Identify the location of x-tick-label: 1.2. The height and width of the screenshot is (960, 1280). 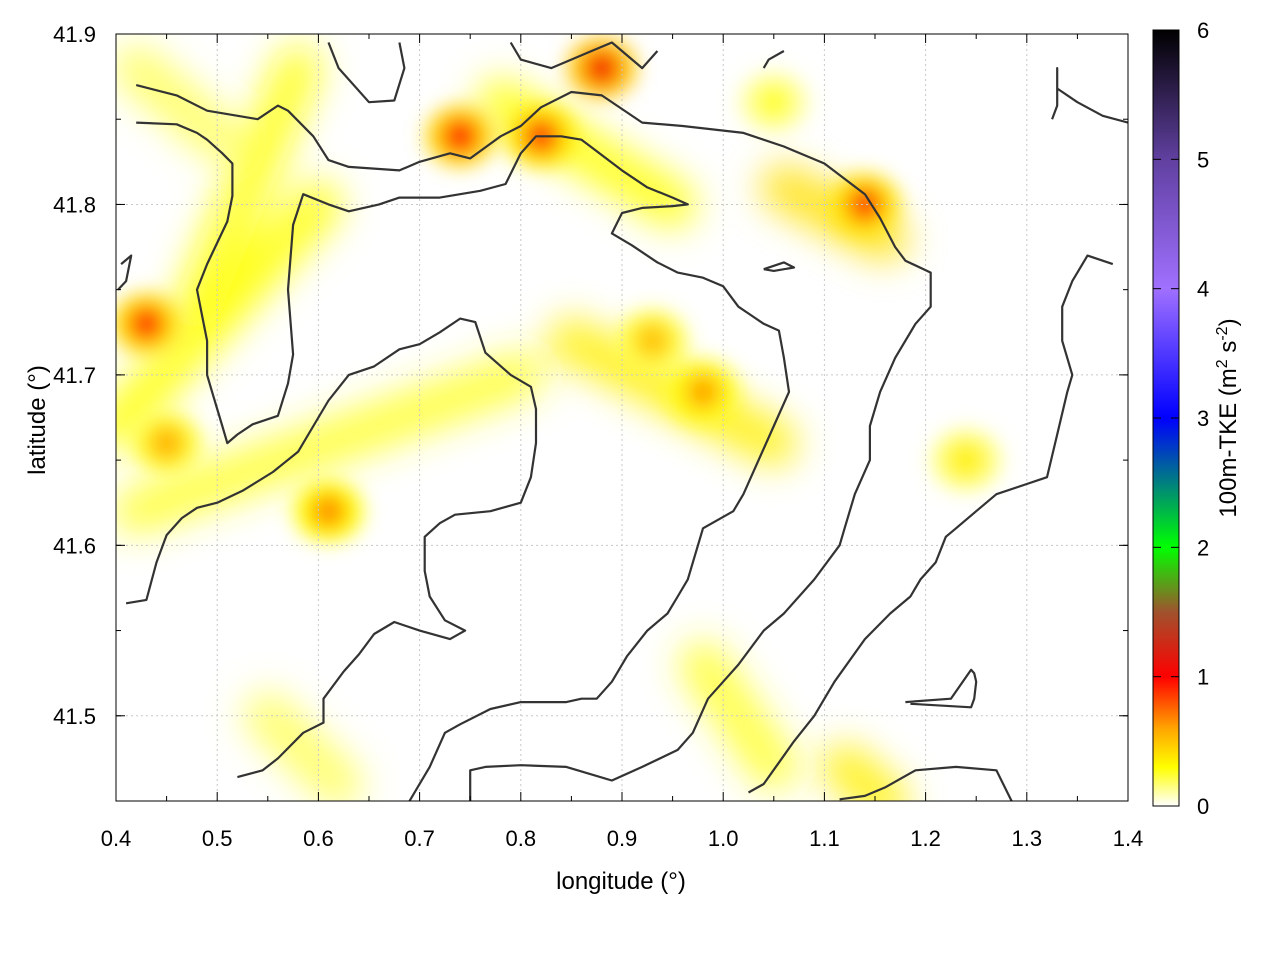
(925, 838).